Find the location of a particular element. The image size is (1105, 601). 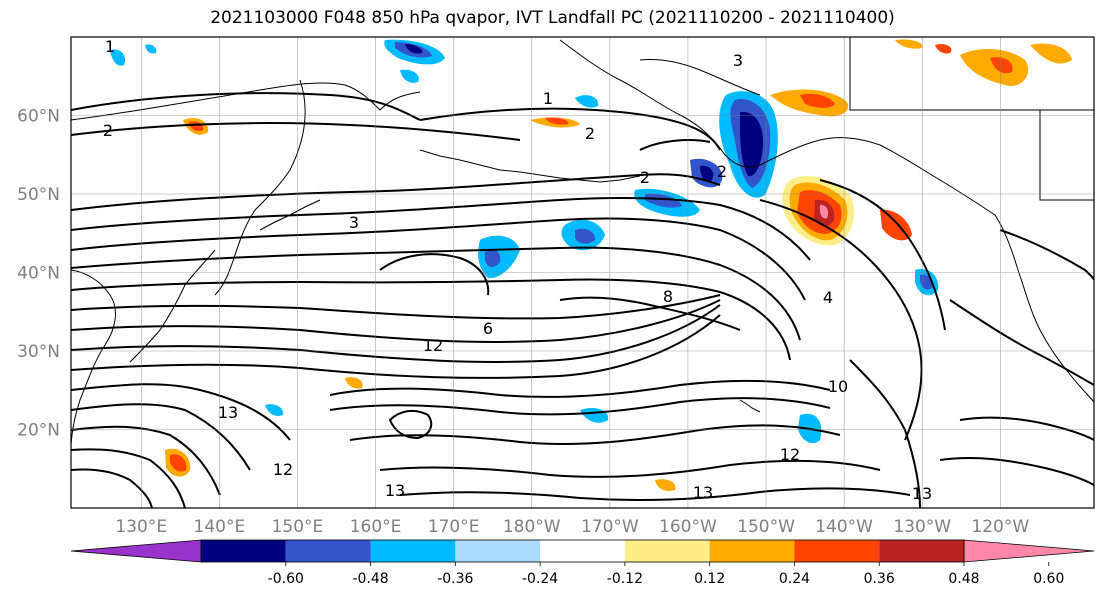

lat-tick-label: 30°N is located at coordinates (38, 352).